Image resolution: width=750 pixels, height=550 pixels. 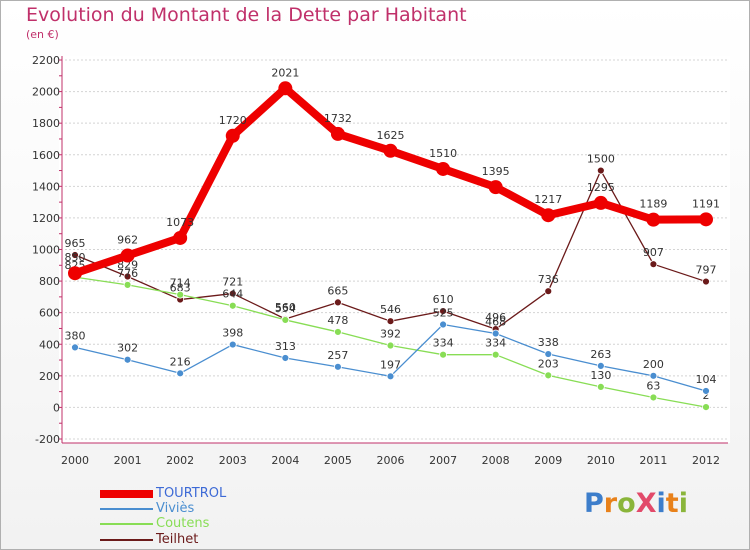 I want to click on x-tick-label: 2007, so click(x=443, y=460).